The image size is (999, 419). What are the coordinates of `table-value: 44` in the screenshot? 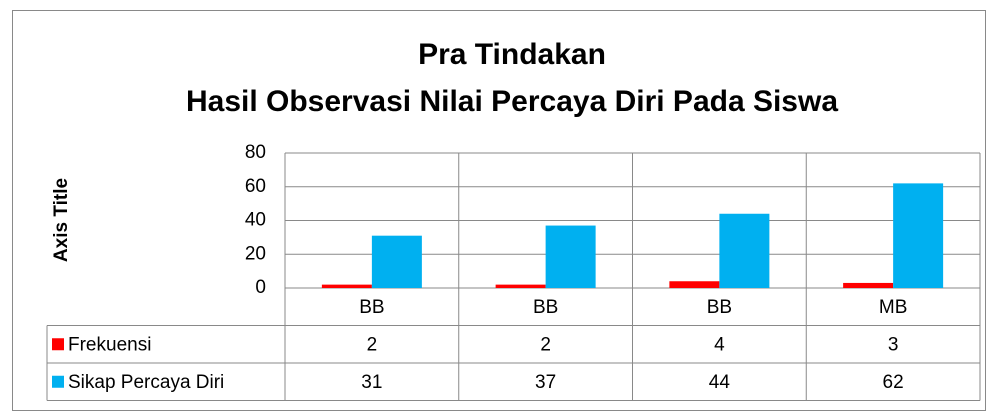 It's located at (720, 382).